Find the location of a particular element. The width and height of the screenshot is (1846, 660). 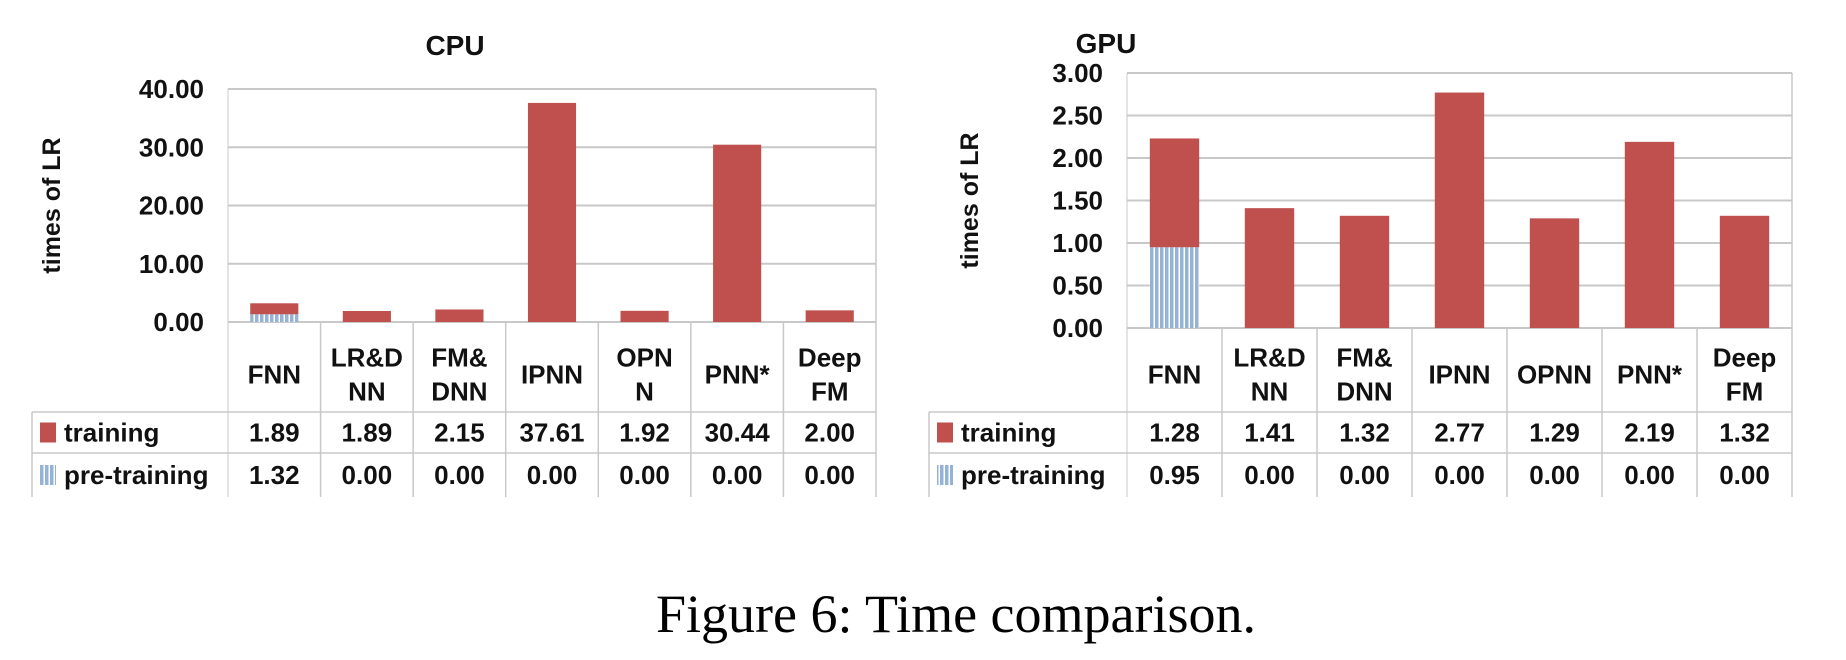

pre-training-value-label: 0.95 is located at coordinates (1174, 475).